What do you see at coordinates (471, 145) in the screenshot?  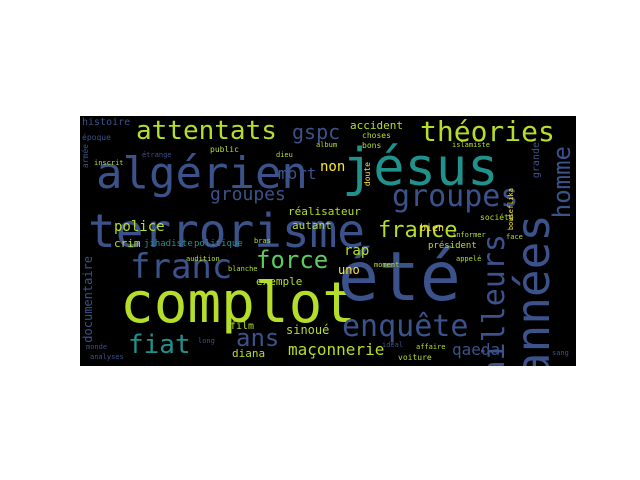 I see `word-islamiste: islamiste` at bounding box center [471, 145].